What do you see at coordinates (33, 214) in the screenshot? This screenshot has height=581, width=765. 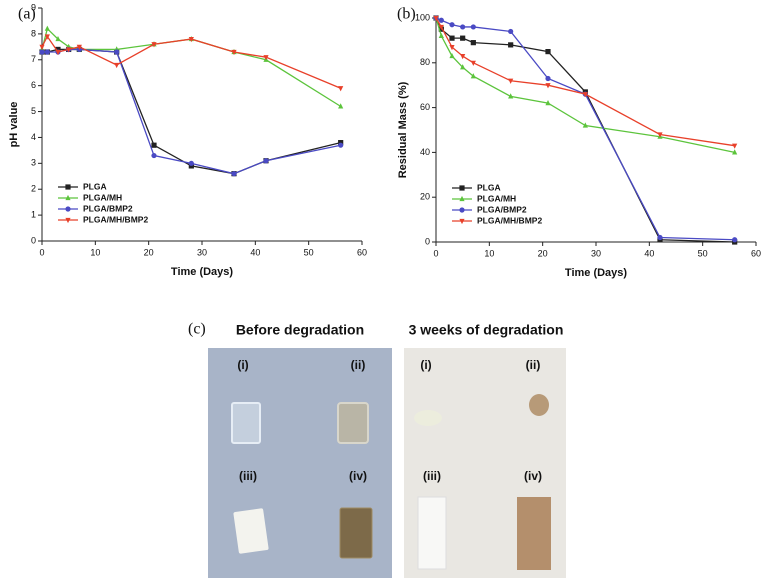 I see `y-tick-label: 1` at bounding box center [33, 214].